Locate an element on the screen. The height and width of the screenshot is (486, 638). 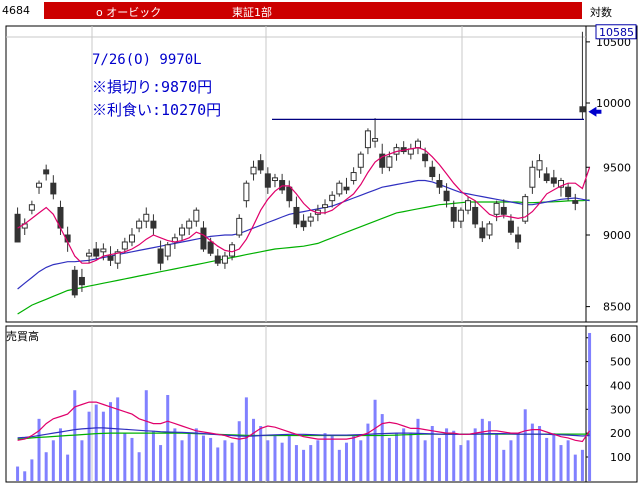
volume-tick-label: 600 is located at coordinates (620, 338).